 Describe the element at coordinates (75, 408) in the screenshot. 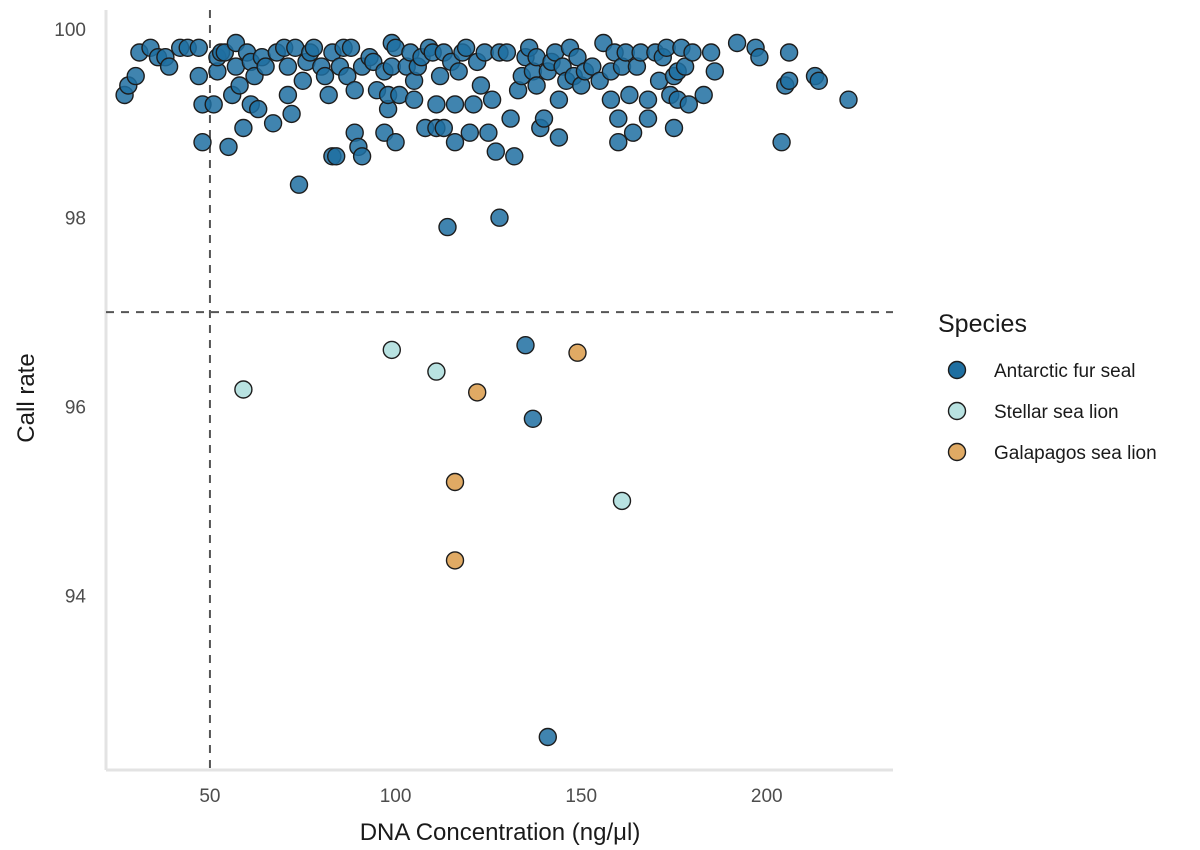

I see `y-tick-label: 96` at that location.